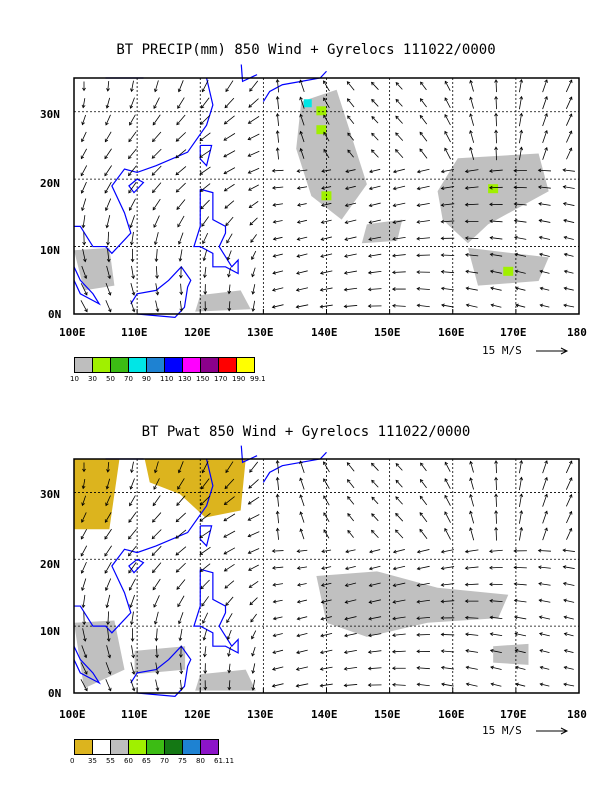 This screenshot has height=792, width=612. Describe the element at coordinates (92, 379) in the screenshot. I see `legend-label: 30` at that location.